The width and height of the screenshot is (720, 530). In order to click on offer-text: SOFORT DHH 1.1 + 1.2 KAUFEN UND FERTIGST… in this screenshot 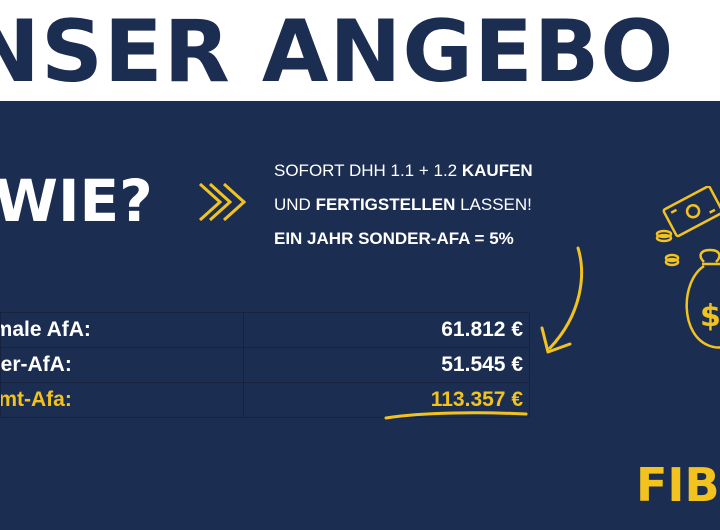, I will do `click(403, 207)`.